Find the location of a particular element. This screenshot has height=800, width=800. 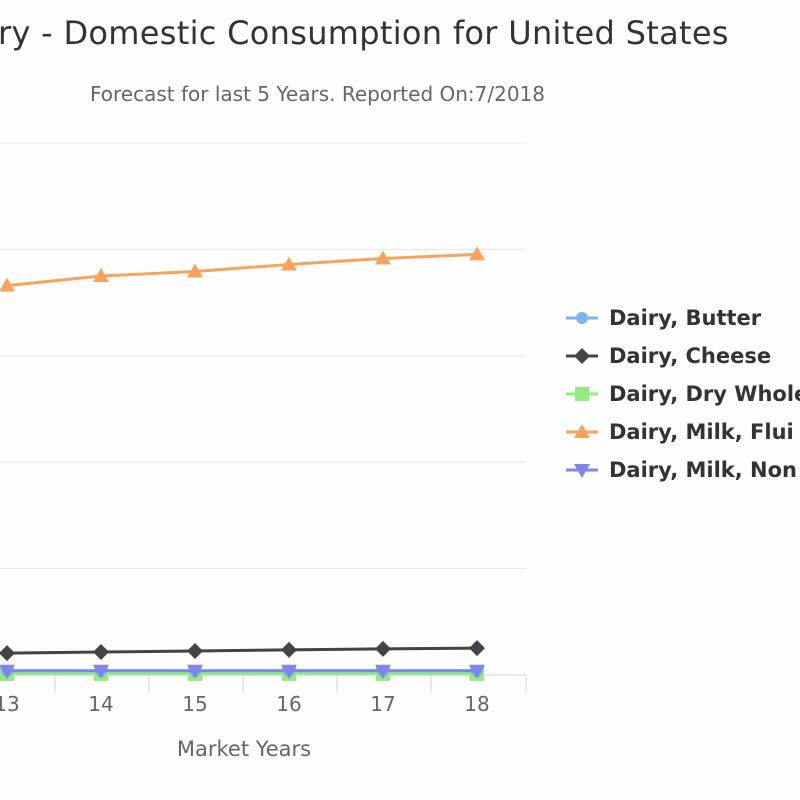

legend-triangle-icon is located at coordinates (582, 431).